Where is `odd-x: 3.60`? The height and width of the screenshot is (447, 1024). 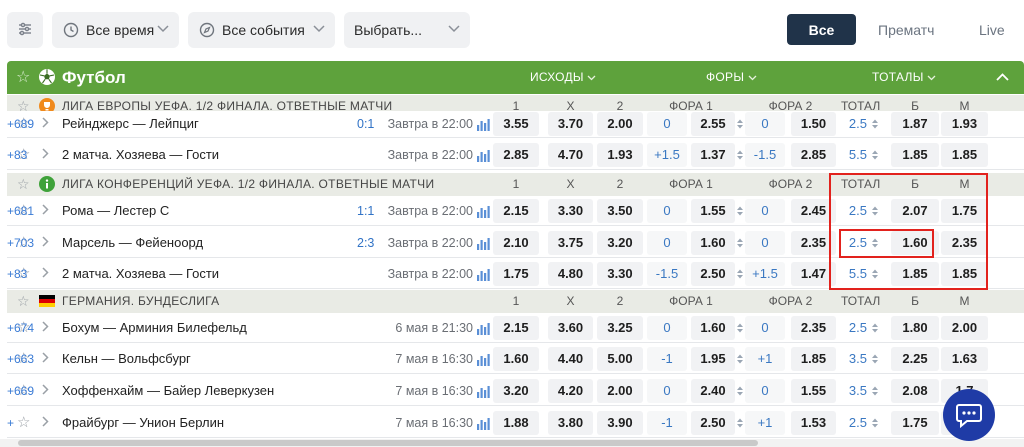 odd-x: 3.60 is located at coordinates (570, 328).